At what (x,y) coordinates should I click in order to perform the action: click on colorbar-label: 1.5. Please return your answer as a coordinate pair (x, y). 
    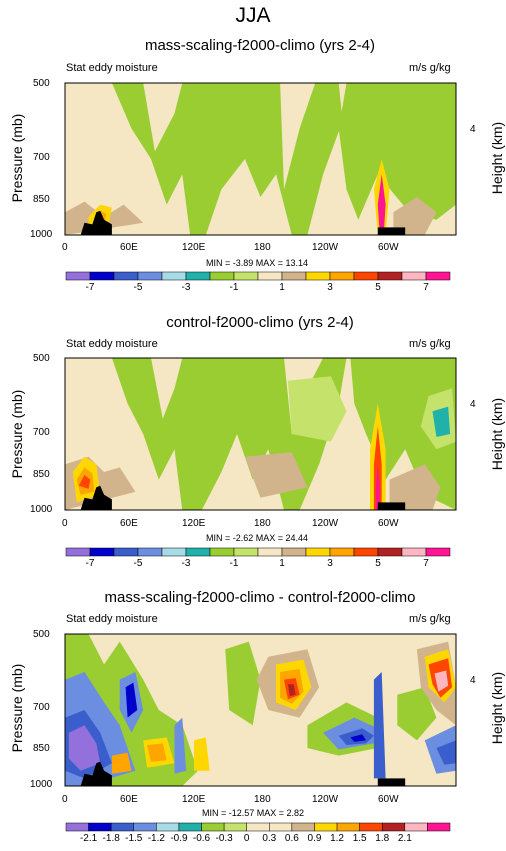
    Looking at the image, I should click on (359, 838).